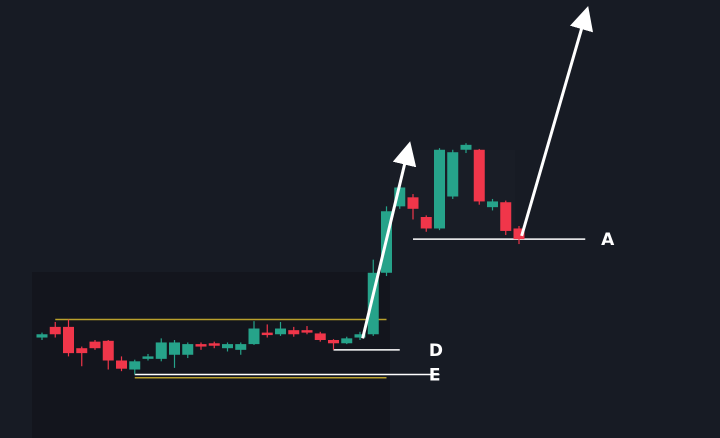 The image size is (720, 438). What do you see at coordinates (608, 240) in the screenshot?
I see `level-label-A: A` at bounding box center [608, 240].